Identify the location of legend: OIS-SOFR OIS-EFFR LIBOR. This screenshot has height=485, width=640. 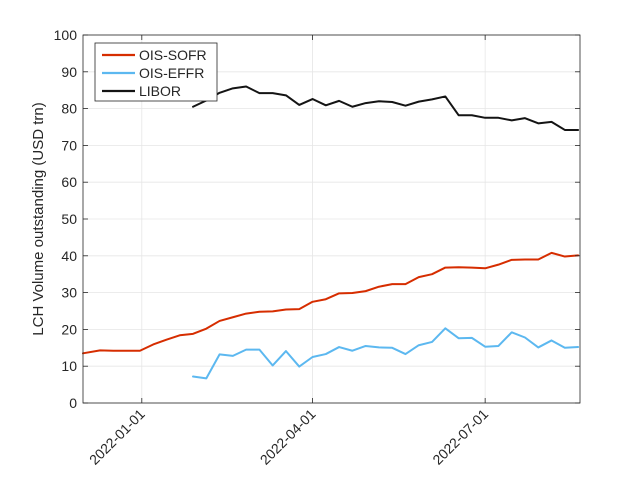
(156, 72).